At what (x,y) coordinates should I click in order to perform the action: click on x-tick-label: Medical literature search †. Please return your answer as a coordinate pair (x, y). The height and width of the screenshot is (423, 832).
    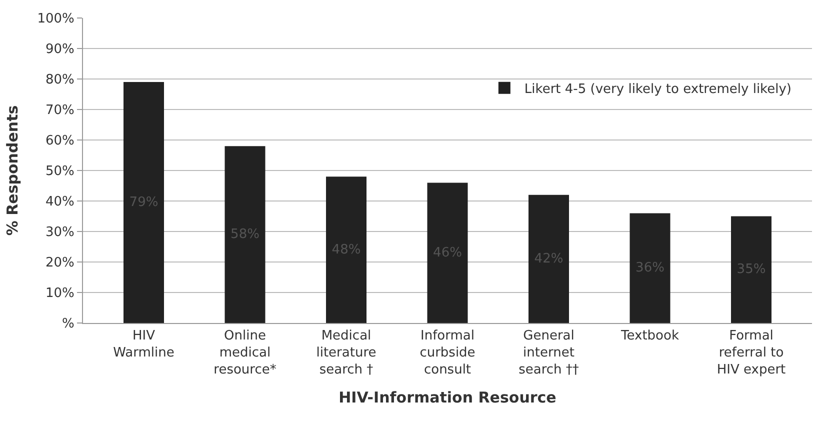
    Looking at the image, I should click on (346, 353).